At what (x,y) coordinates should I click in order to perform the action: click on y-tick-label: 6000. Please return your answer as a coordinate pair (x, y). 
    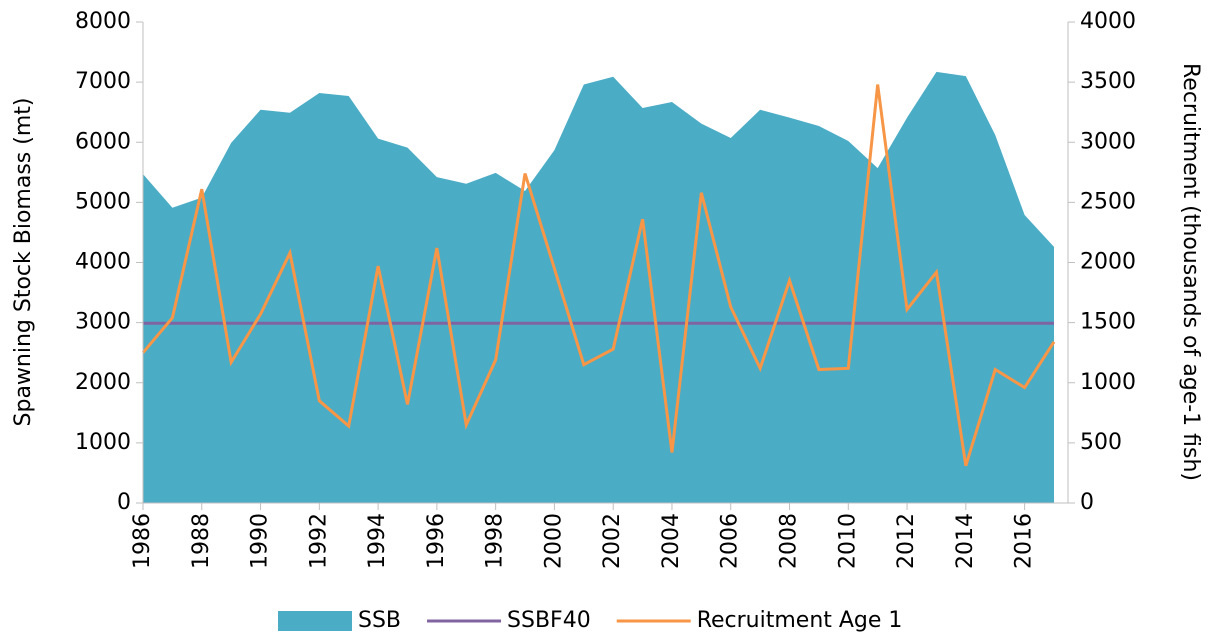
    Looking at the image, I should click on (103, 141).